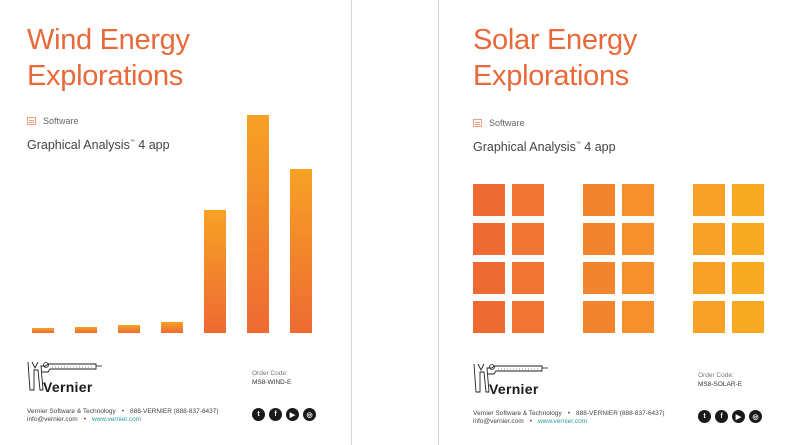 Image resolution: width=800 pixels, height=445 pixels. I want to click on order-code-value: MS8-SOLAR-E, so click(720, 384).